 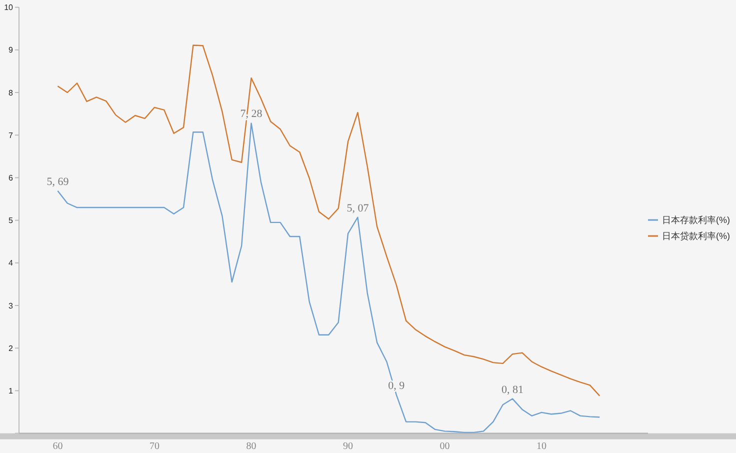 What do you see at coordinates (11, 305) in the screenshot?
I see `y-tick-label: 3` at bounding box center [11, 305].